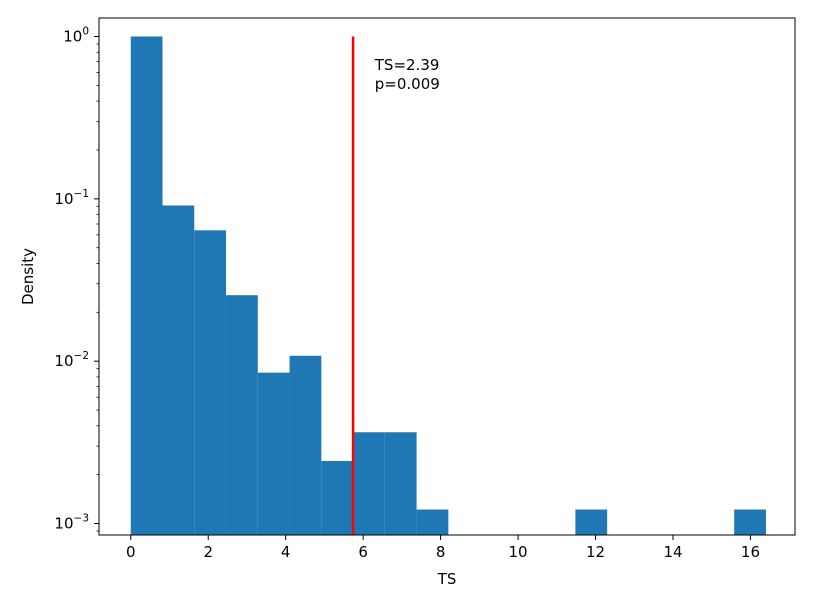 Image resolution: width=814 pixels, height=610 pixels. What do you see at coordinates (363, 552) in the screenshot?
I see `x-tick-label: 6` at bounding box center [363, 552].